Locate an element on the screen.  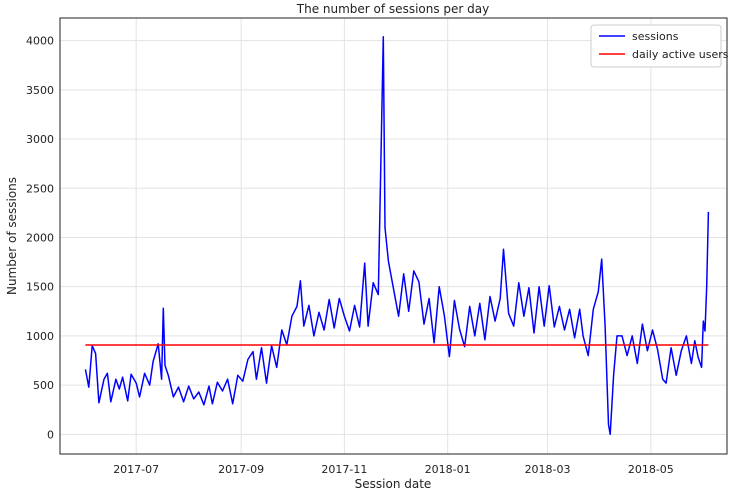
y-tick-labels: 0 500 1000 1500 2000 2500 3000 3500 4000 is located at coordinates (40, 238).